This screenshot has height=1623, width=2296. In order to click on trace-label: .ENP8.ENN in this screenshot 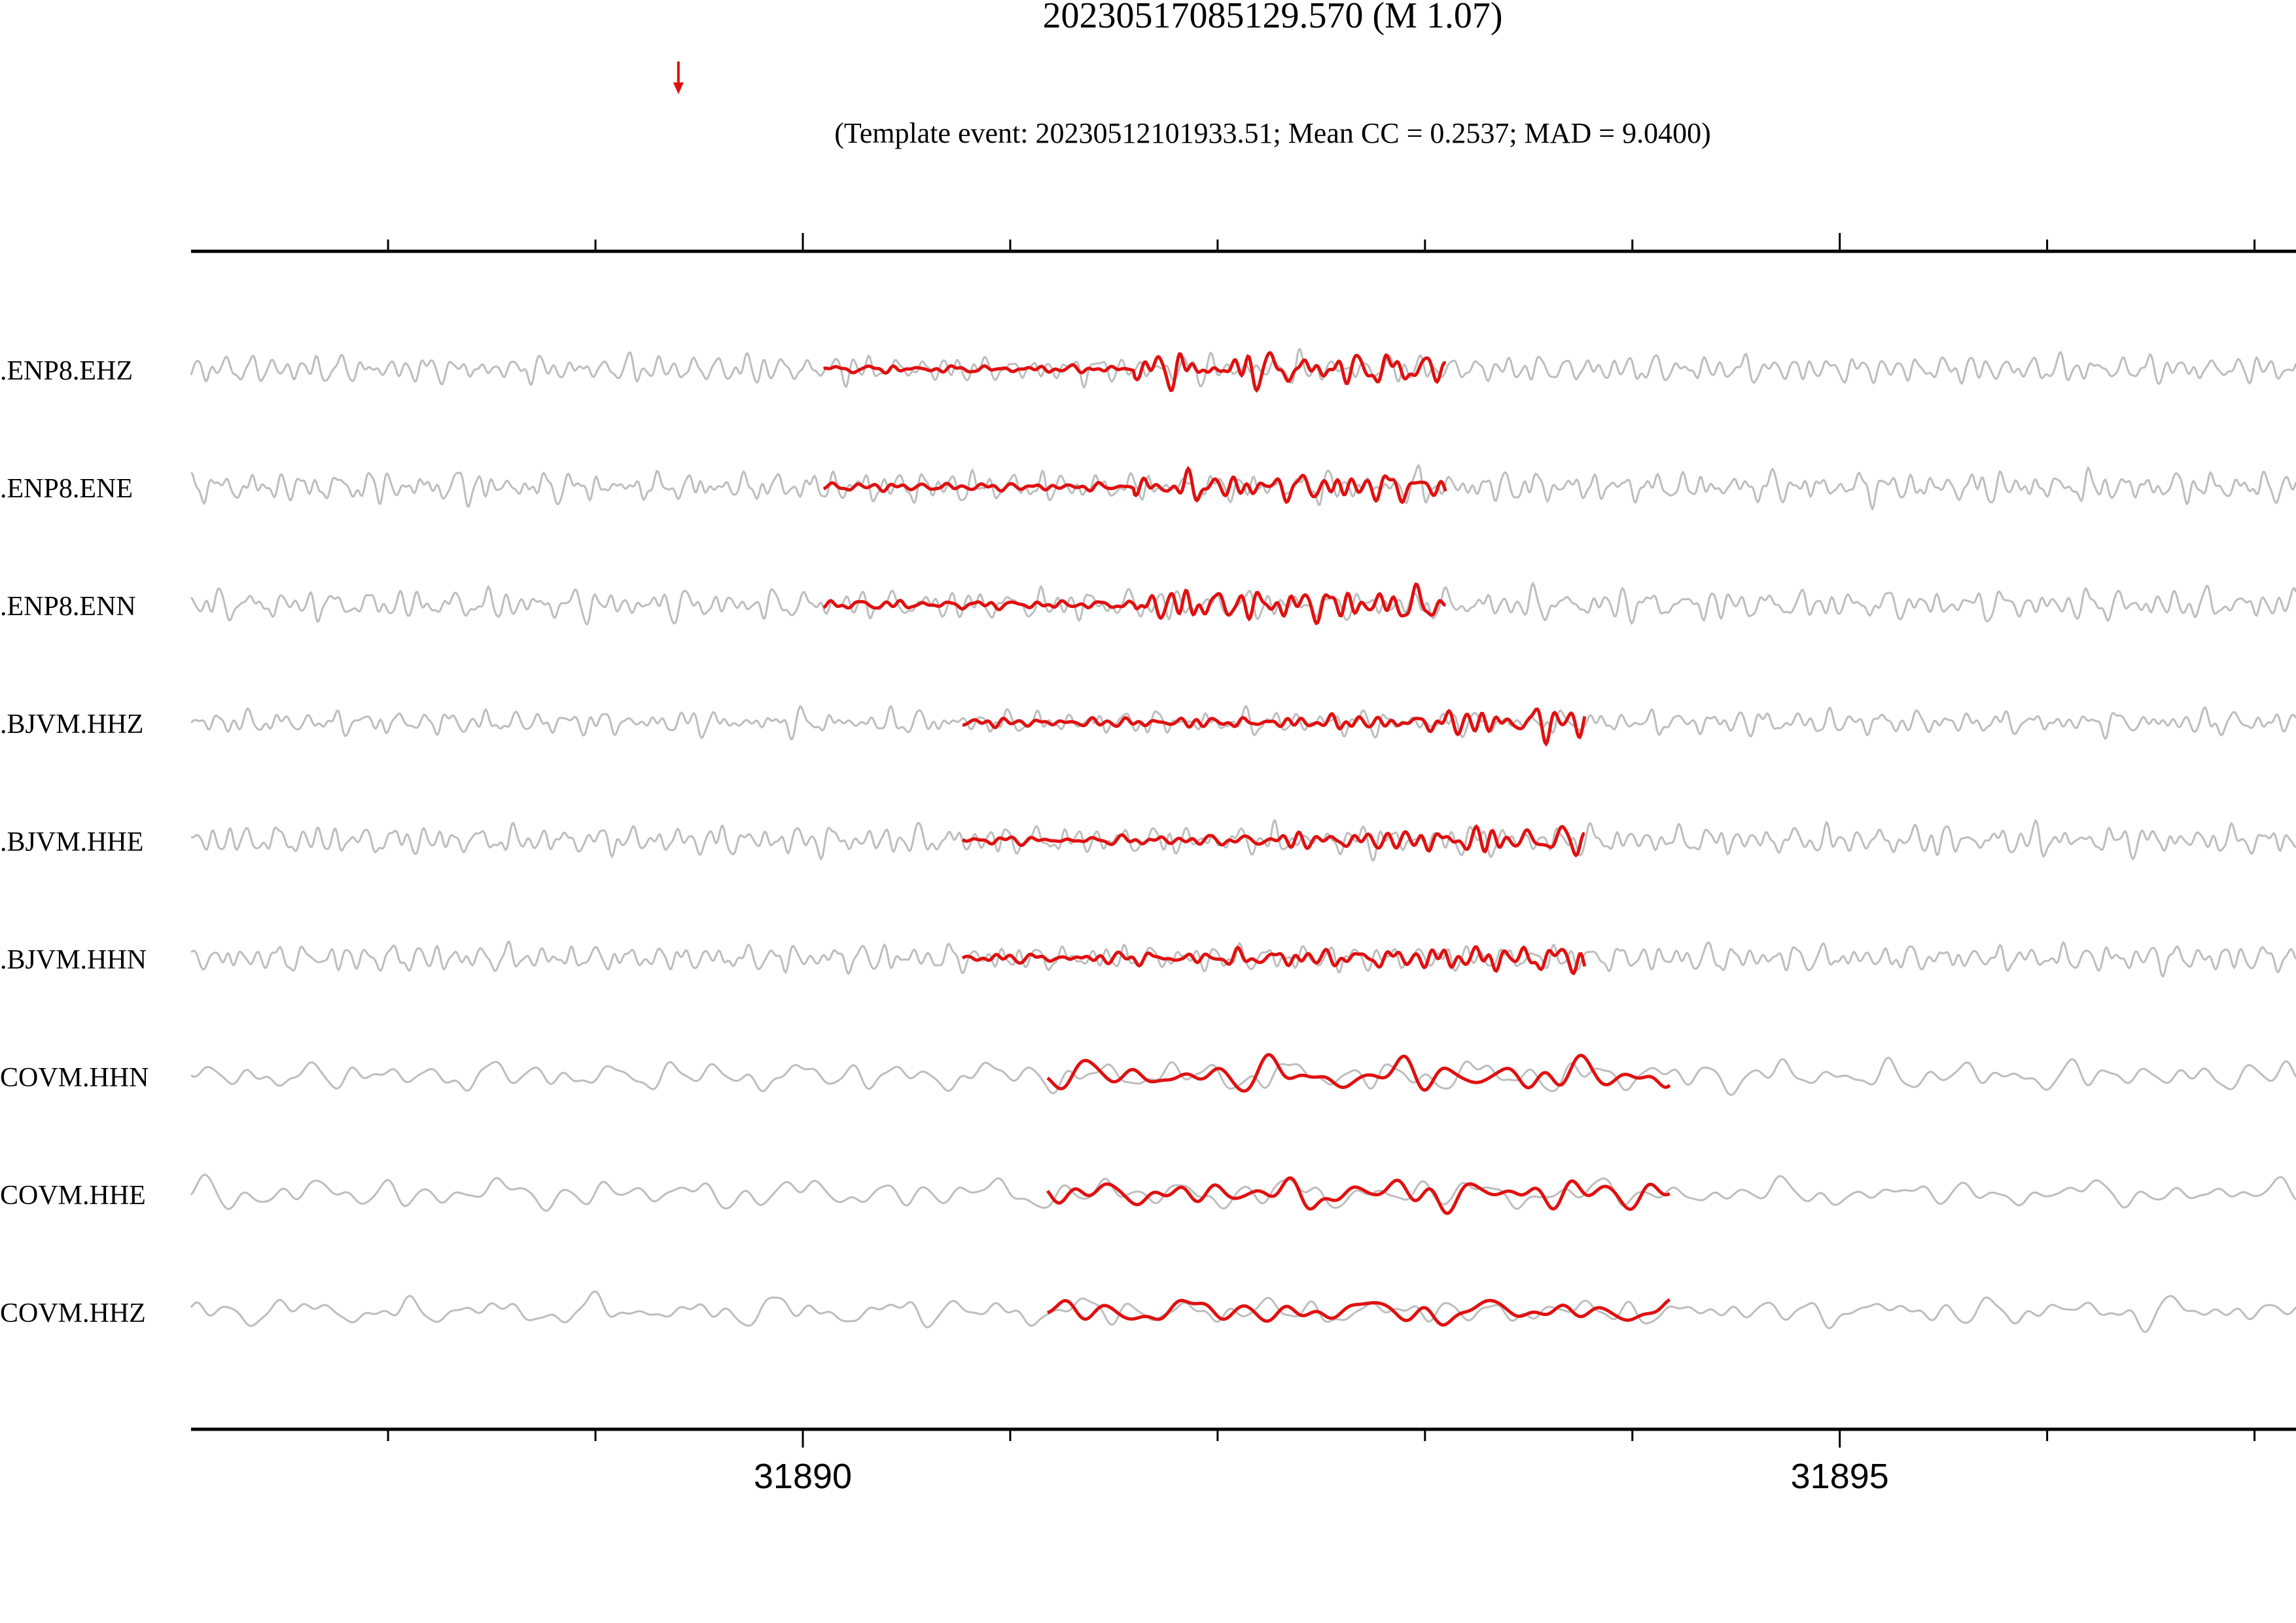, I will do `click(68, 607)`.